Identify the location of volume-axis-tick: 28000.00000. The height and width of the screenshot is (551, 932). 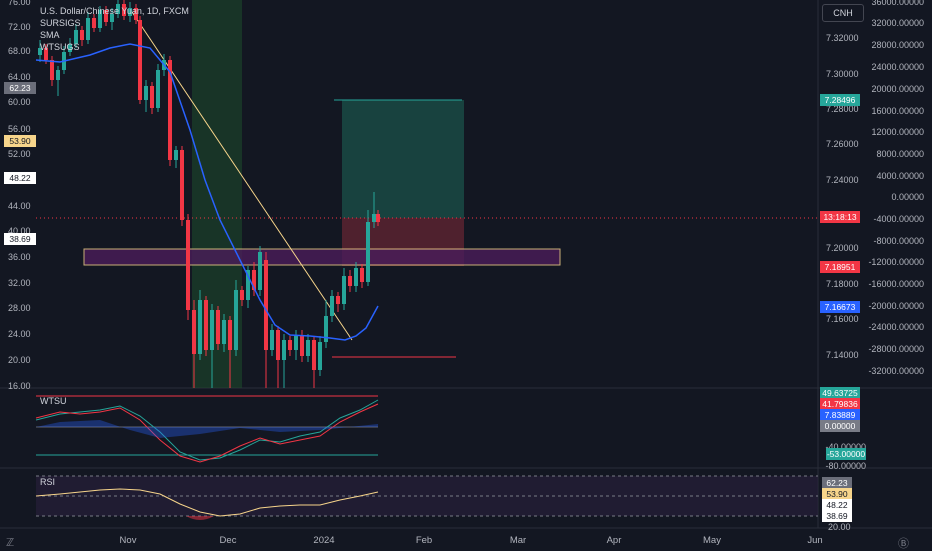
(897, 45).